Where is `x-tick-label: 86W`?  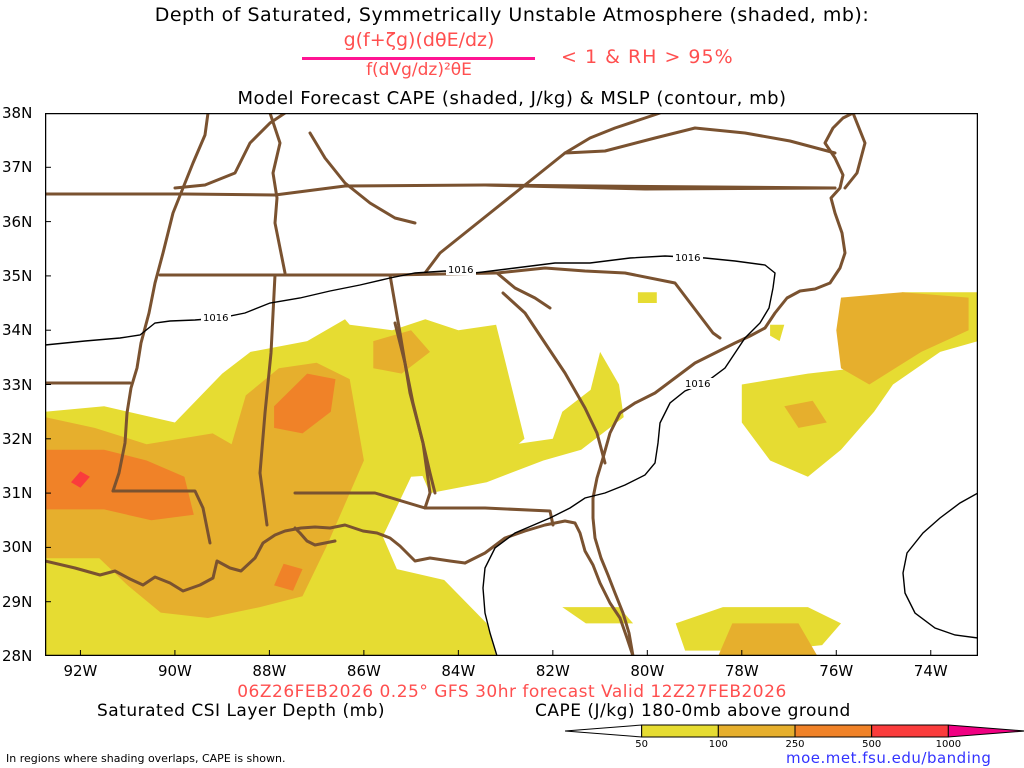 x-tick-label: 86W is located at coordinates (363, 671).